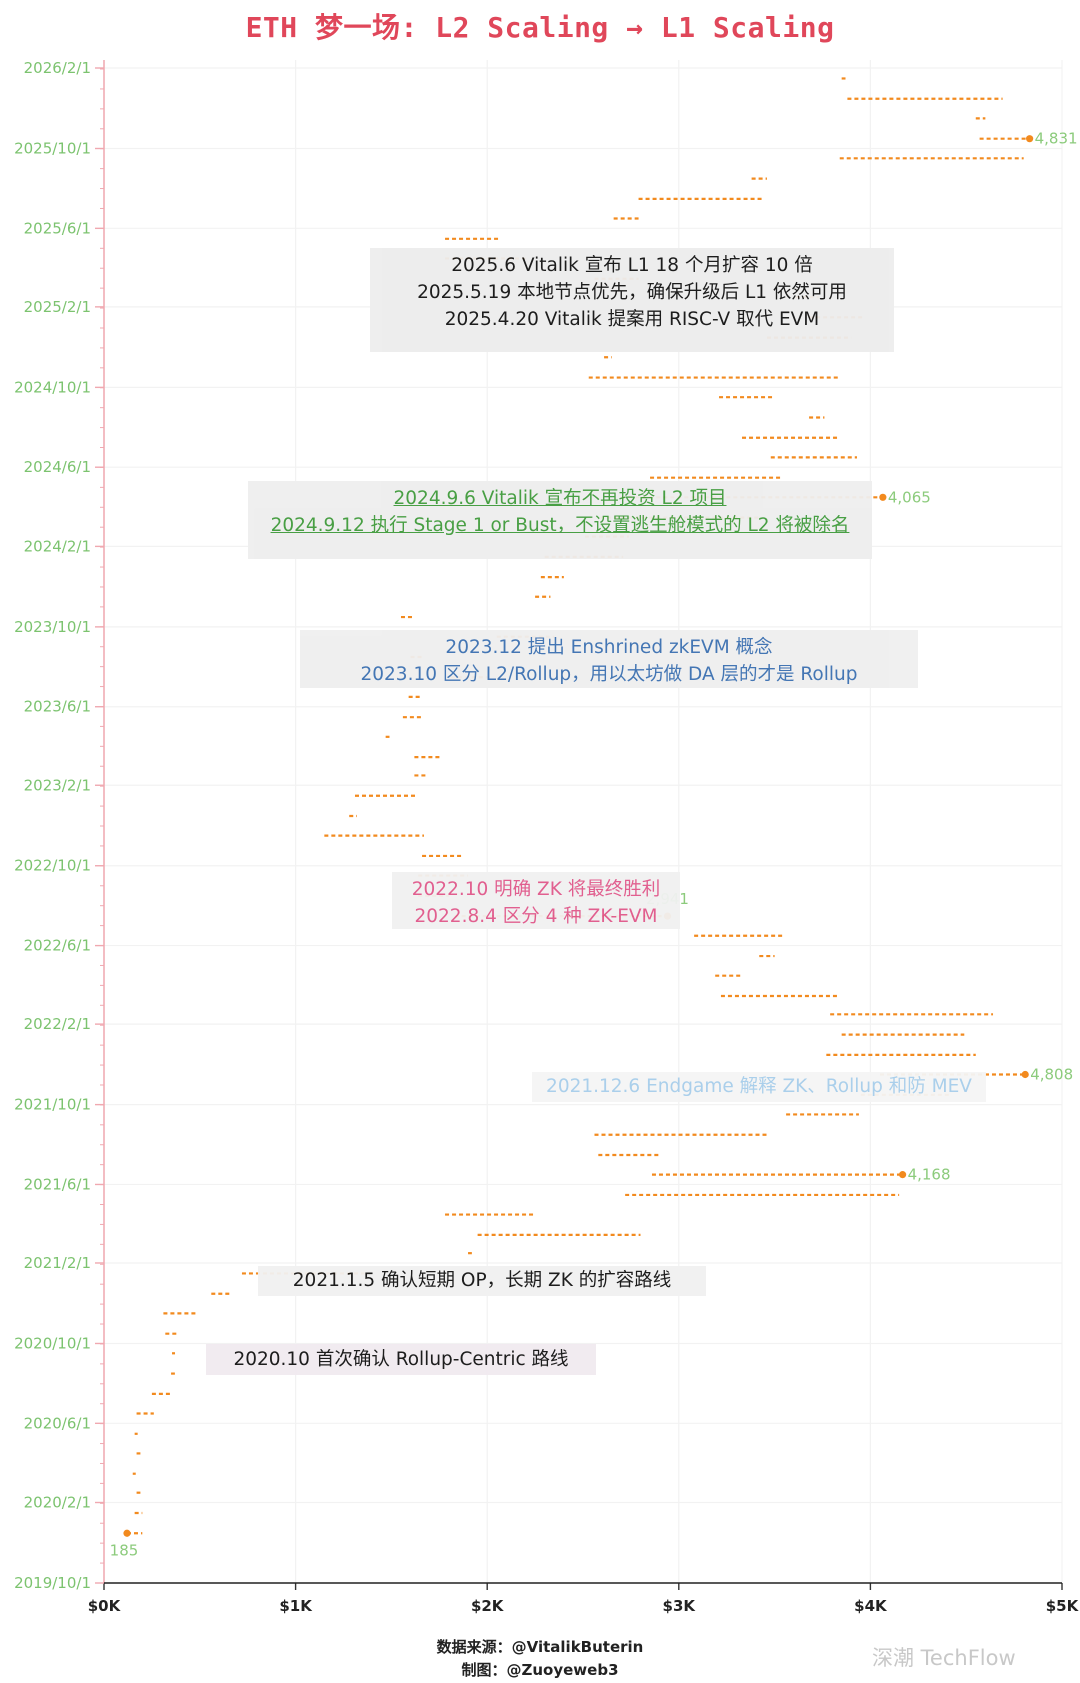 This screenshot has height=1683, width=1080. I want to click on watermark: 深潮 TechFlow, so click(944, 1658).